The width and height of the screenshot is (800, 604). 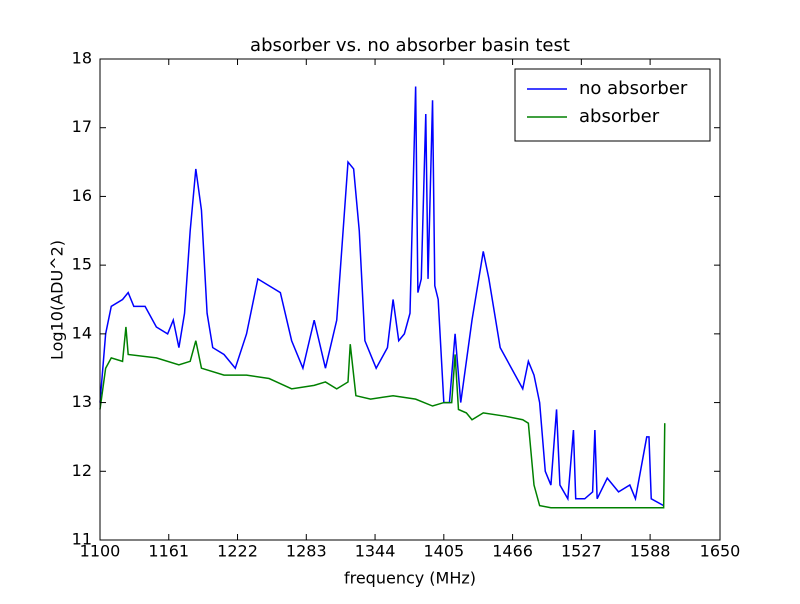 What do you see at coordinates (619, 116) in the screenshot?
I see `legend-label: absorber` at bounding box center [619, 116].